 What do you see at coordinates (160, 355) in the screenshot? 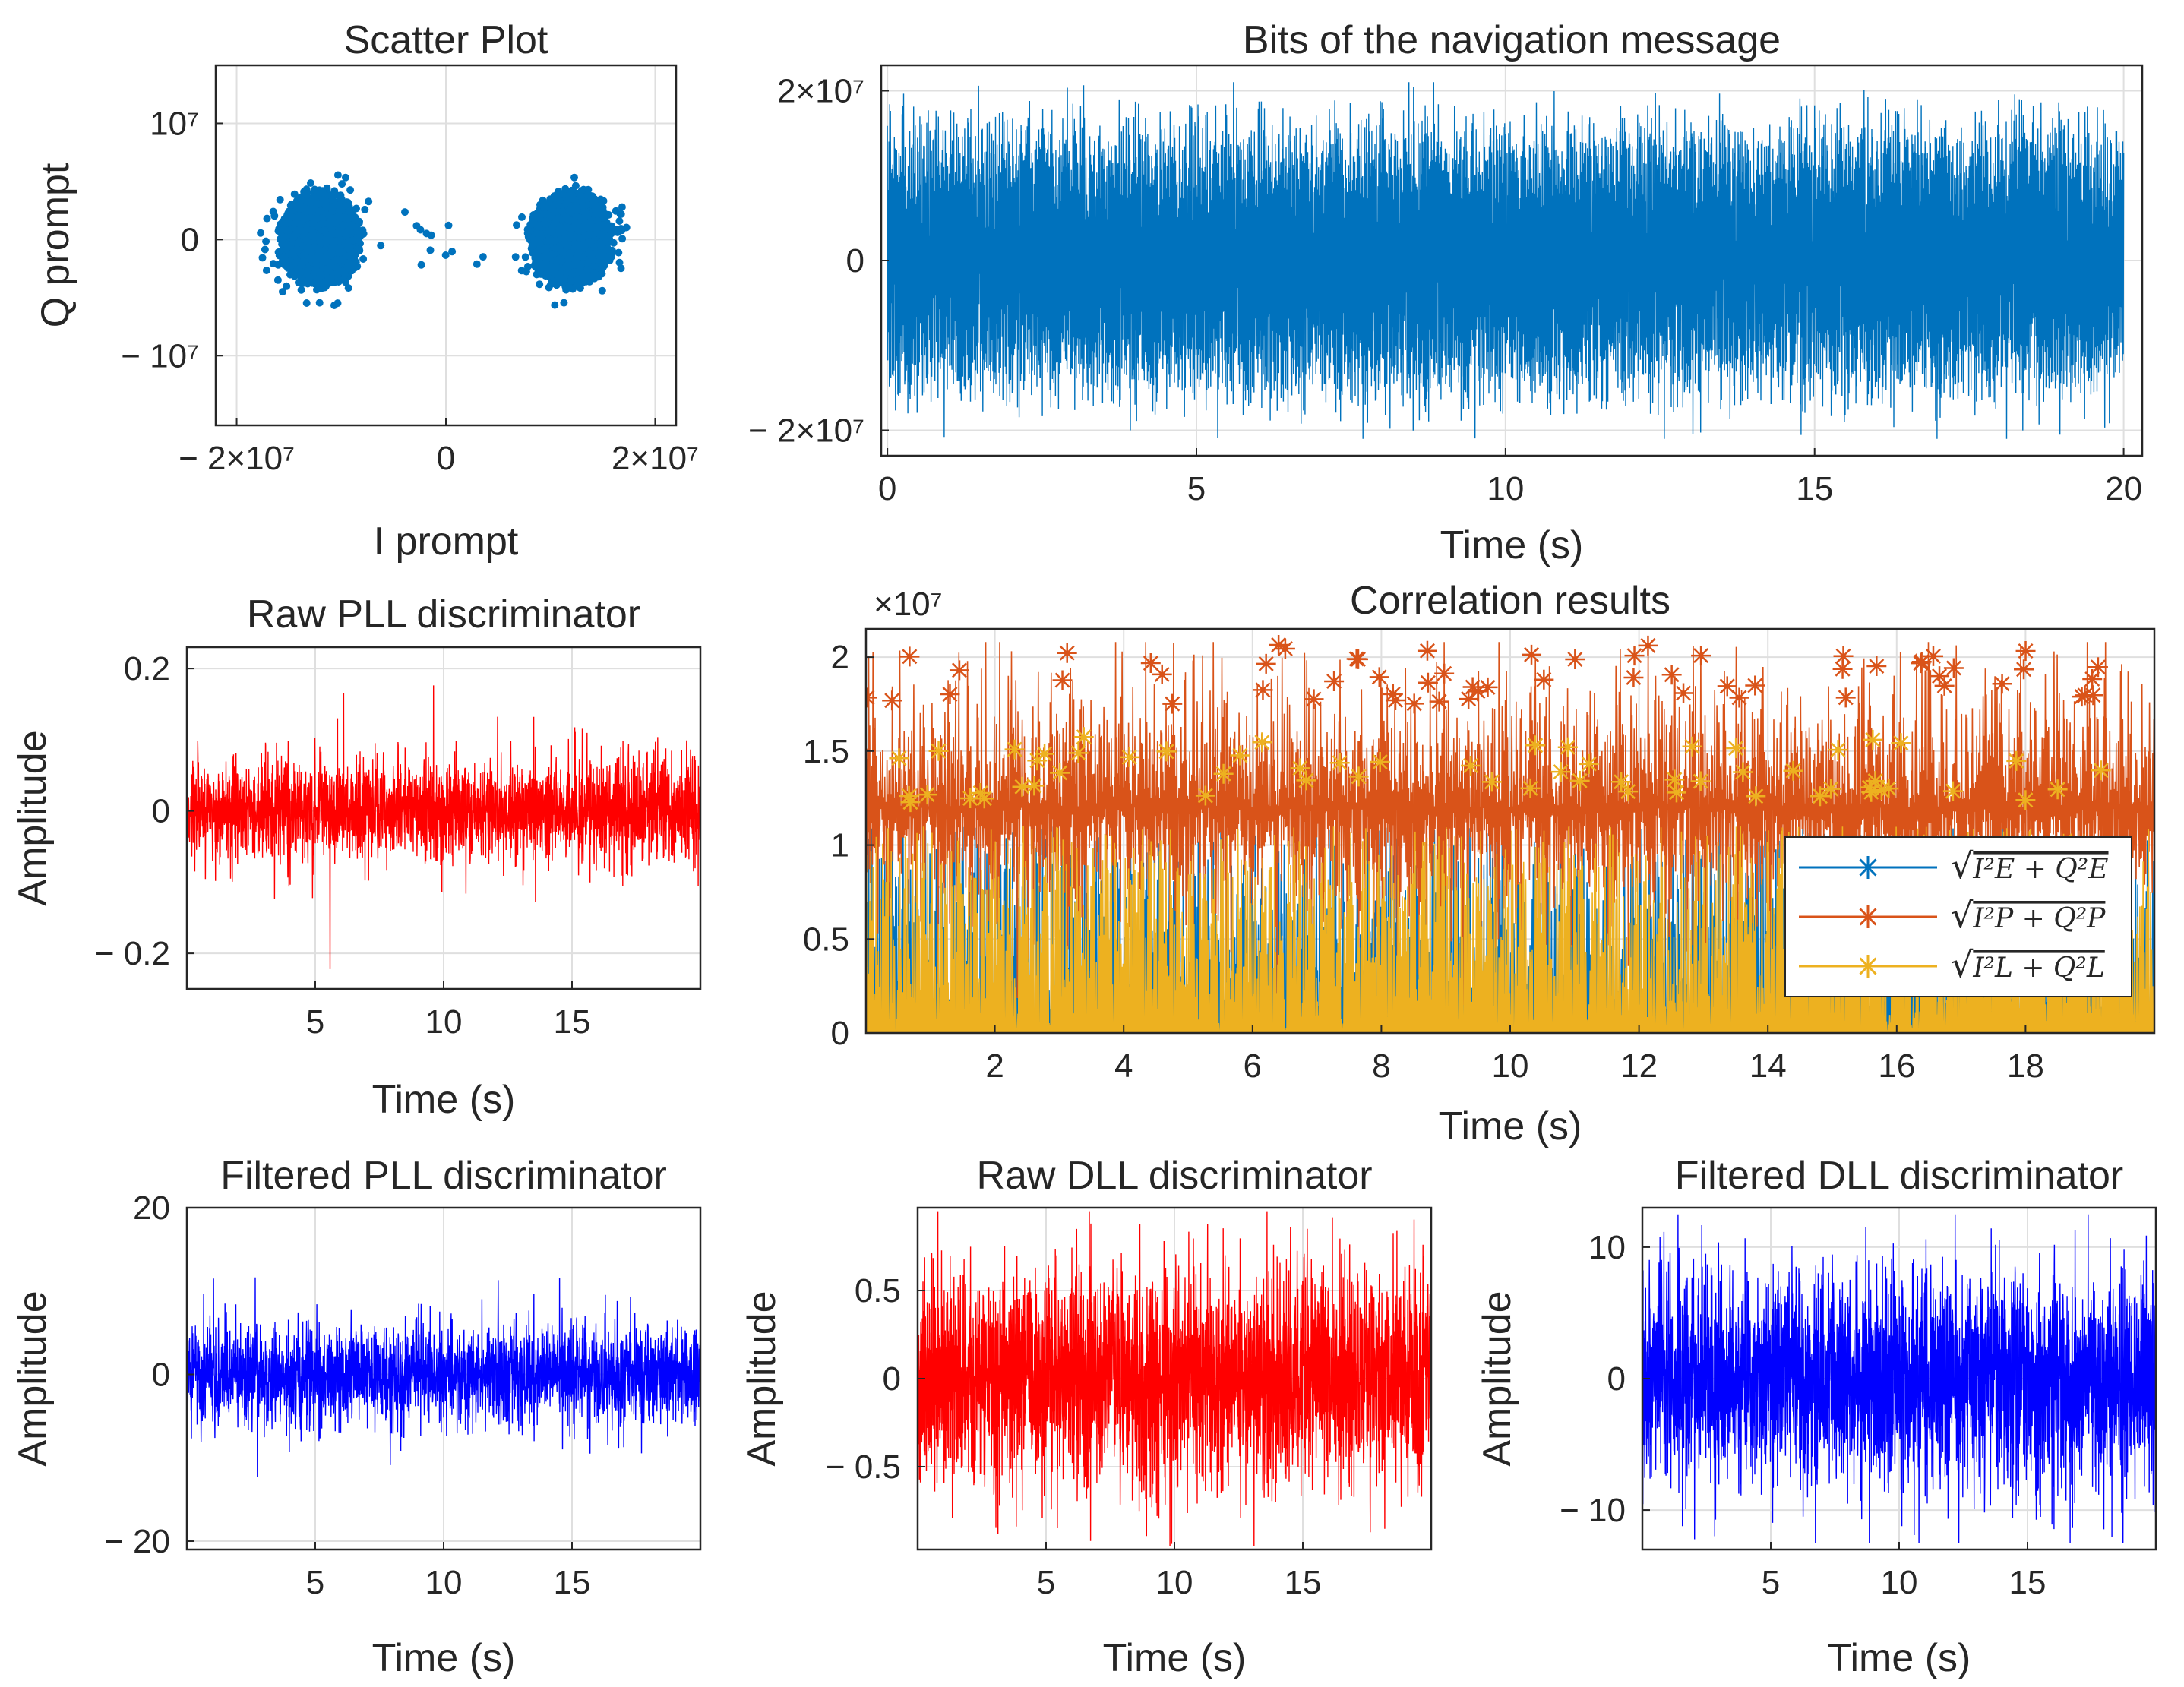
I see `y-tick-label: − 10⁷` at bounding box center [160, 355].